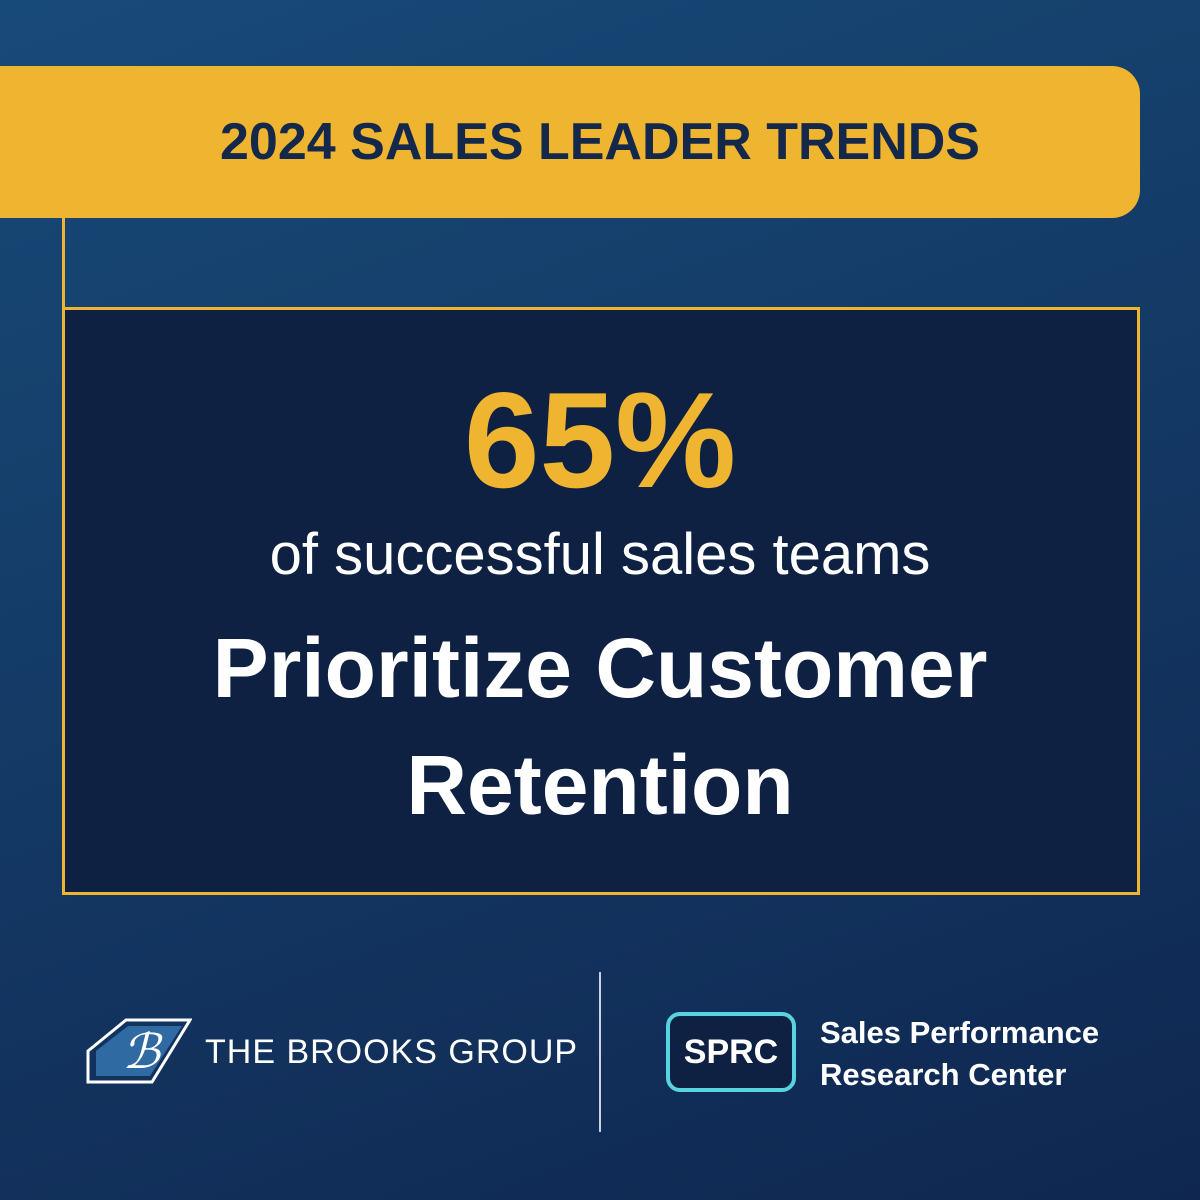 The image size is (1200, 1200). What do you see at coordinates (600, 440) in the screenshot?
I see `stat-value: 65%` at bounding box center [600, 440].